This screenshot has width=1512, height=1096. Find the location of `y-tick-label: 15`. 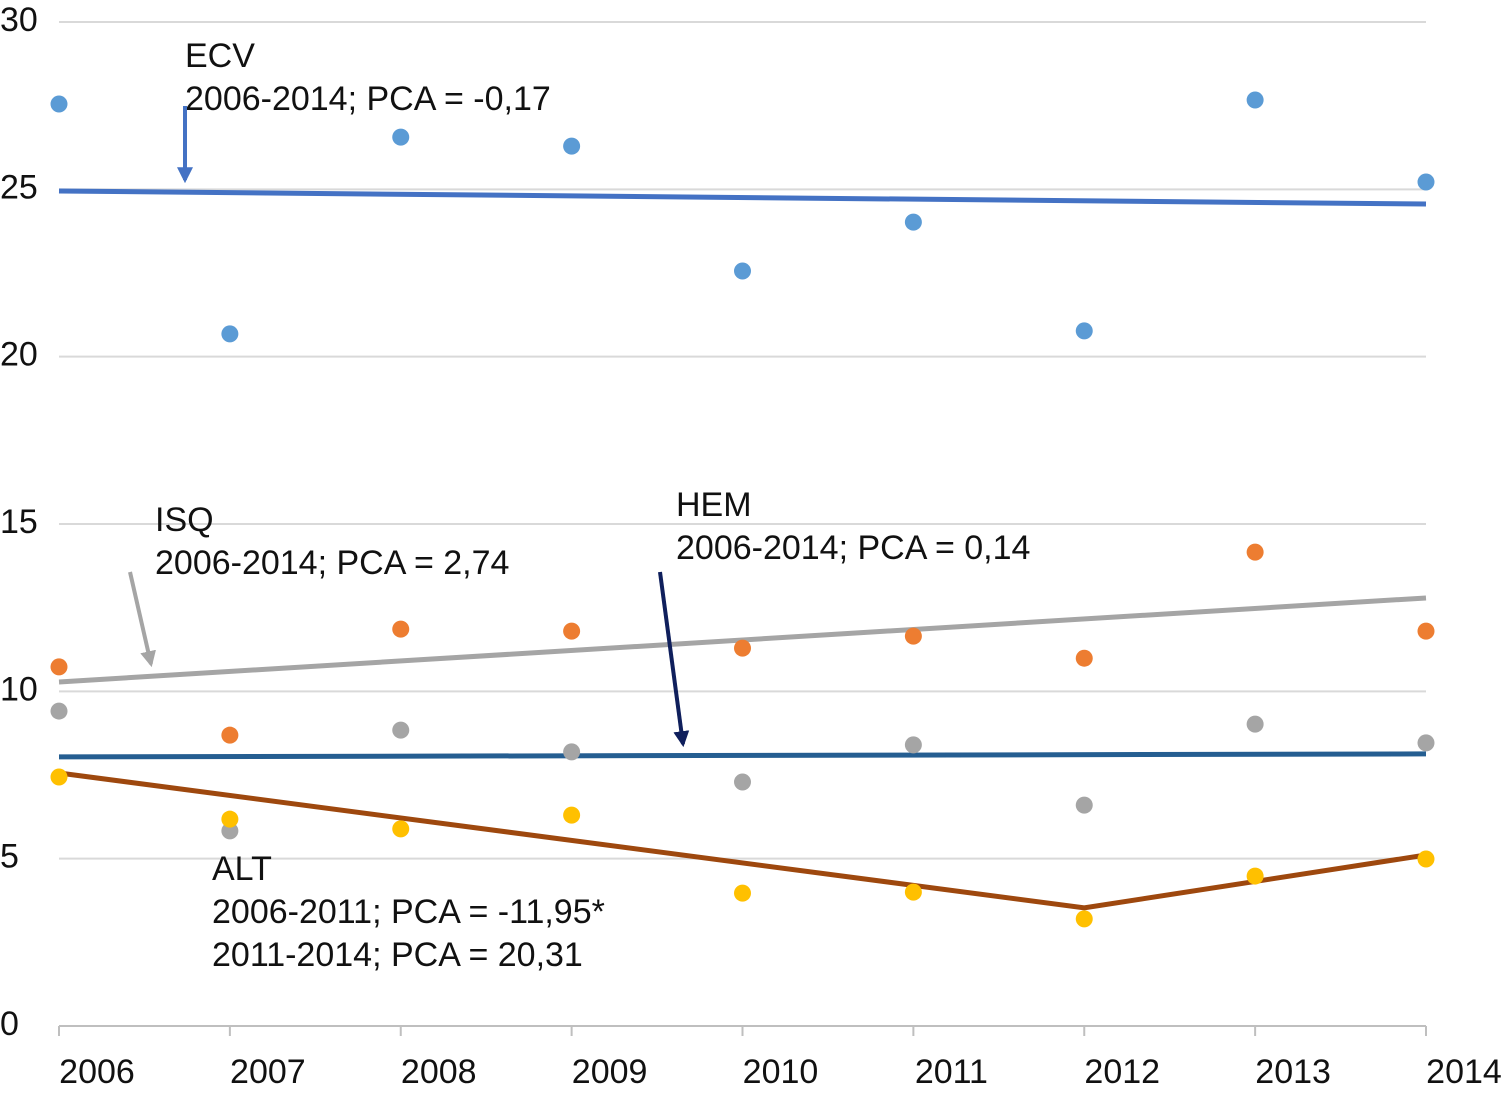

y-tick-label: 15 is located at coordinates (19, 522).